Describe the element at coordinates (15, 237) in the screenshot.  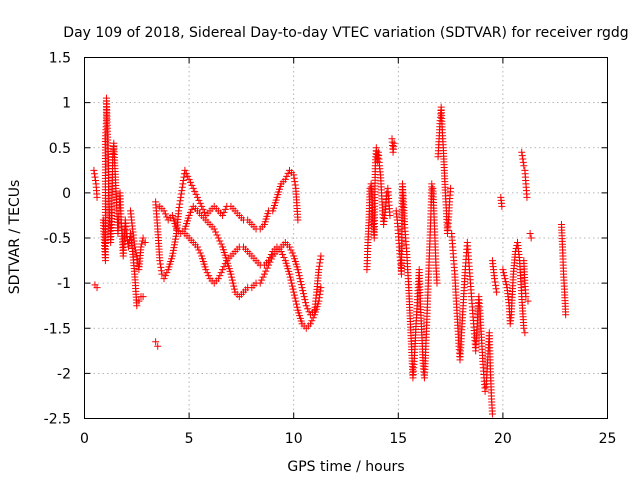
I see `y-axis-label: SDTVAR / TECUs` at that location.